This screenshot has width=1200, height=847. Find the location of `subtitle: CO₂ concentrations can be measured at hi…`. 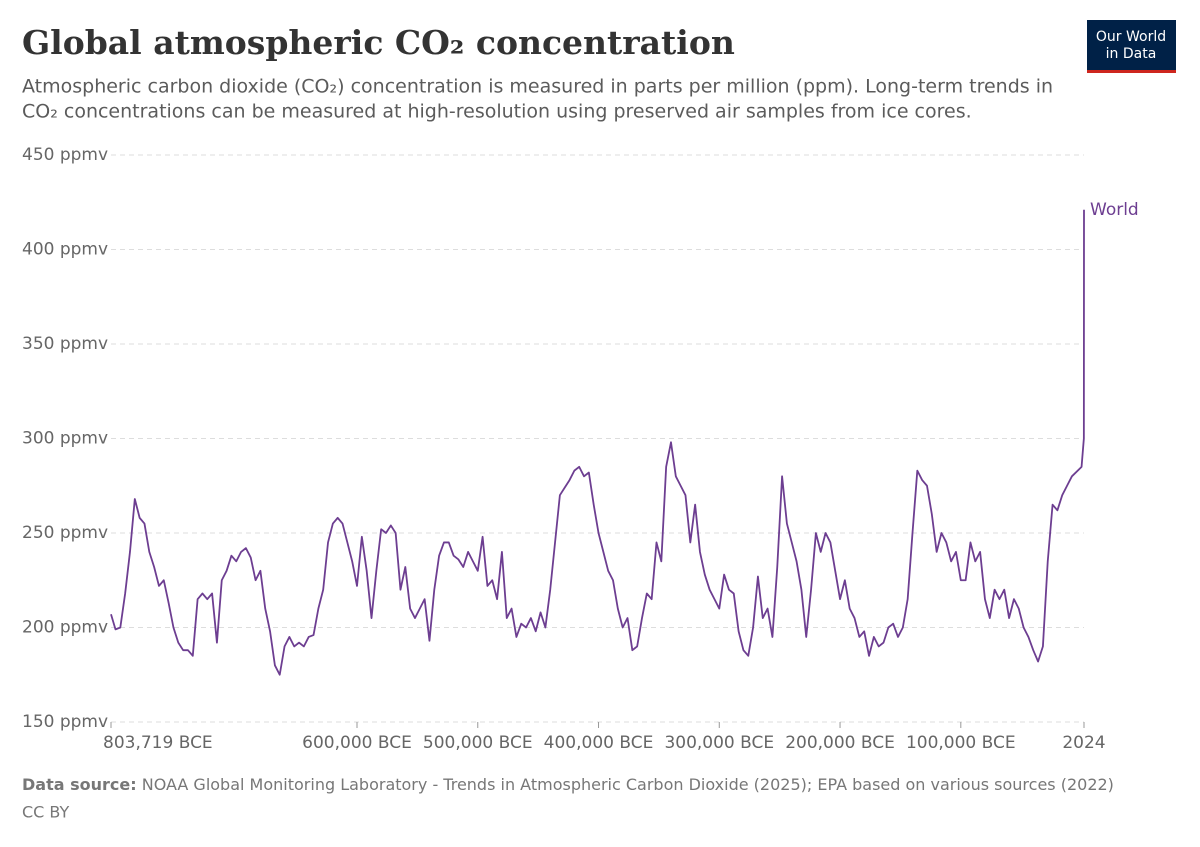

subtitle: CO₂ concentrations can be measured at hi… is located at coordinates (497, 112).